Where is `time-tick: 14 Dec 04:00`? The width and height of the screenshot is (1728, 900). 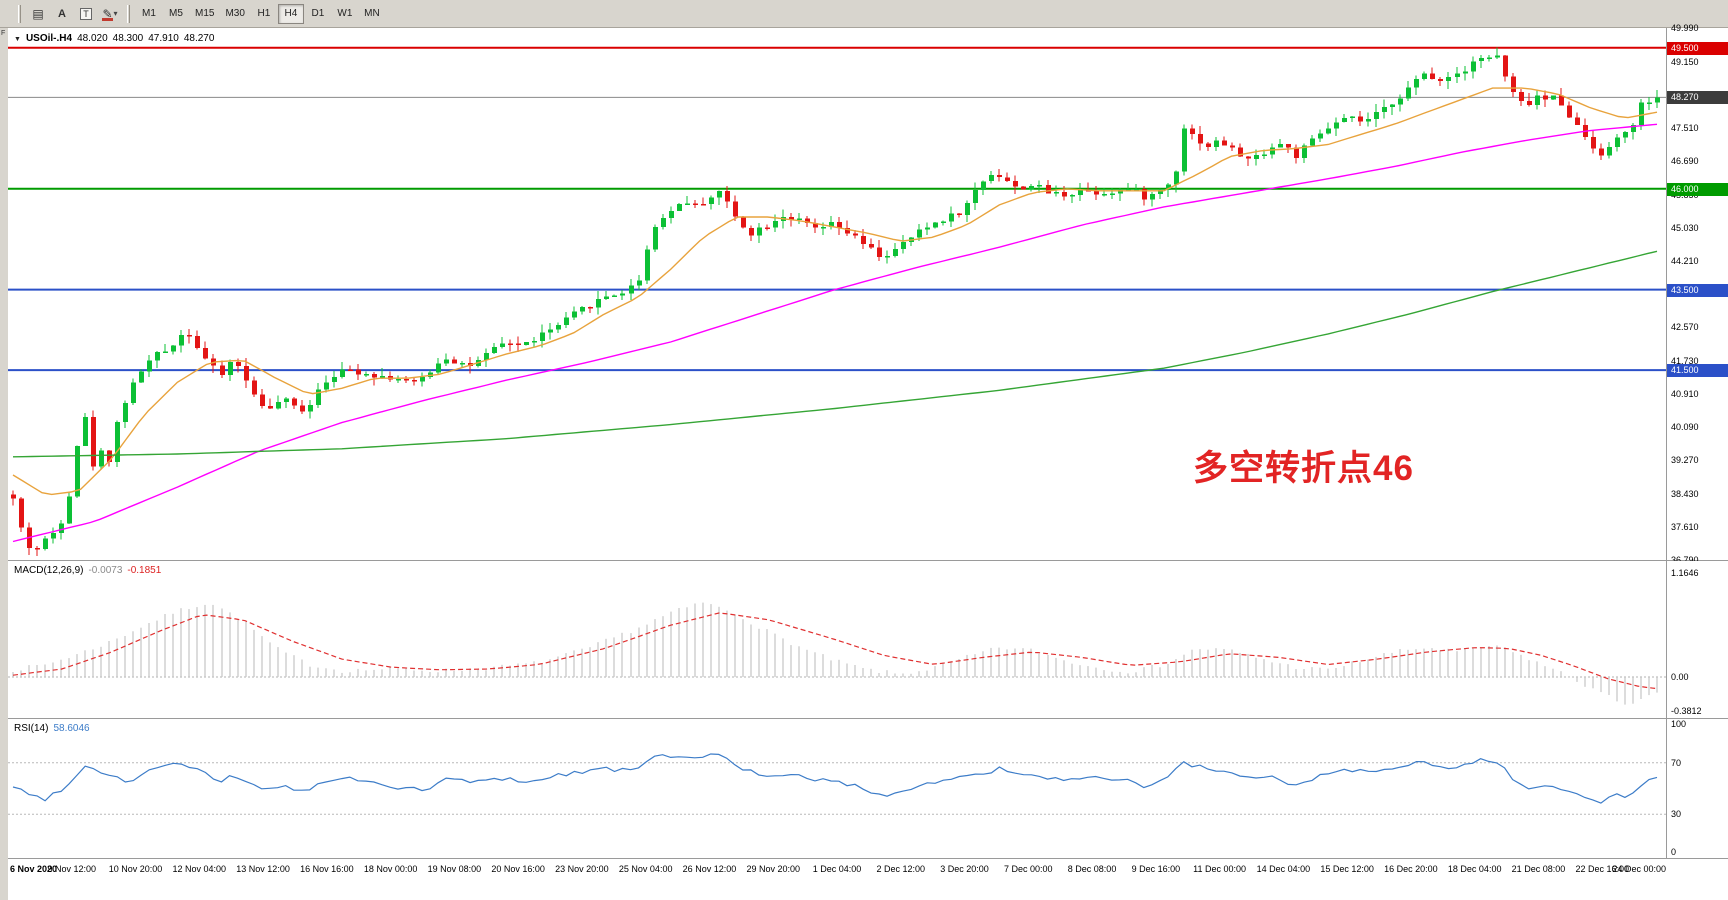
time-tick: 14 Dec 04:00 is located at coordinates (1283, 869).